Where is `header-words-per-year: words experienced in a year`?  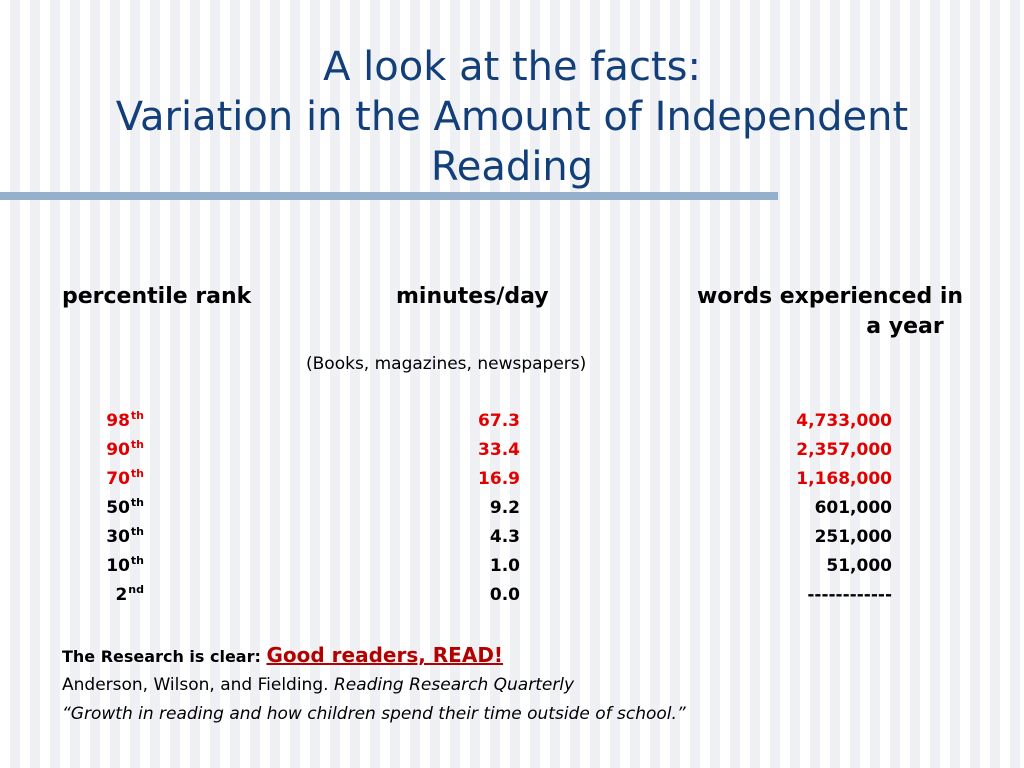 header-words-per-year: words experienced in a year is located at coordinates (830, 312).